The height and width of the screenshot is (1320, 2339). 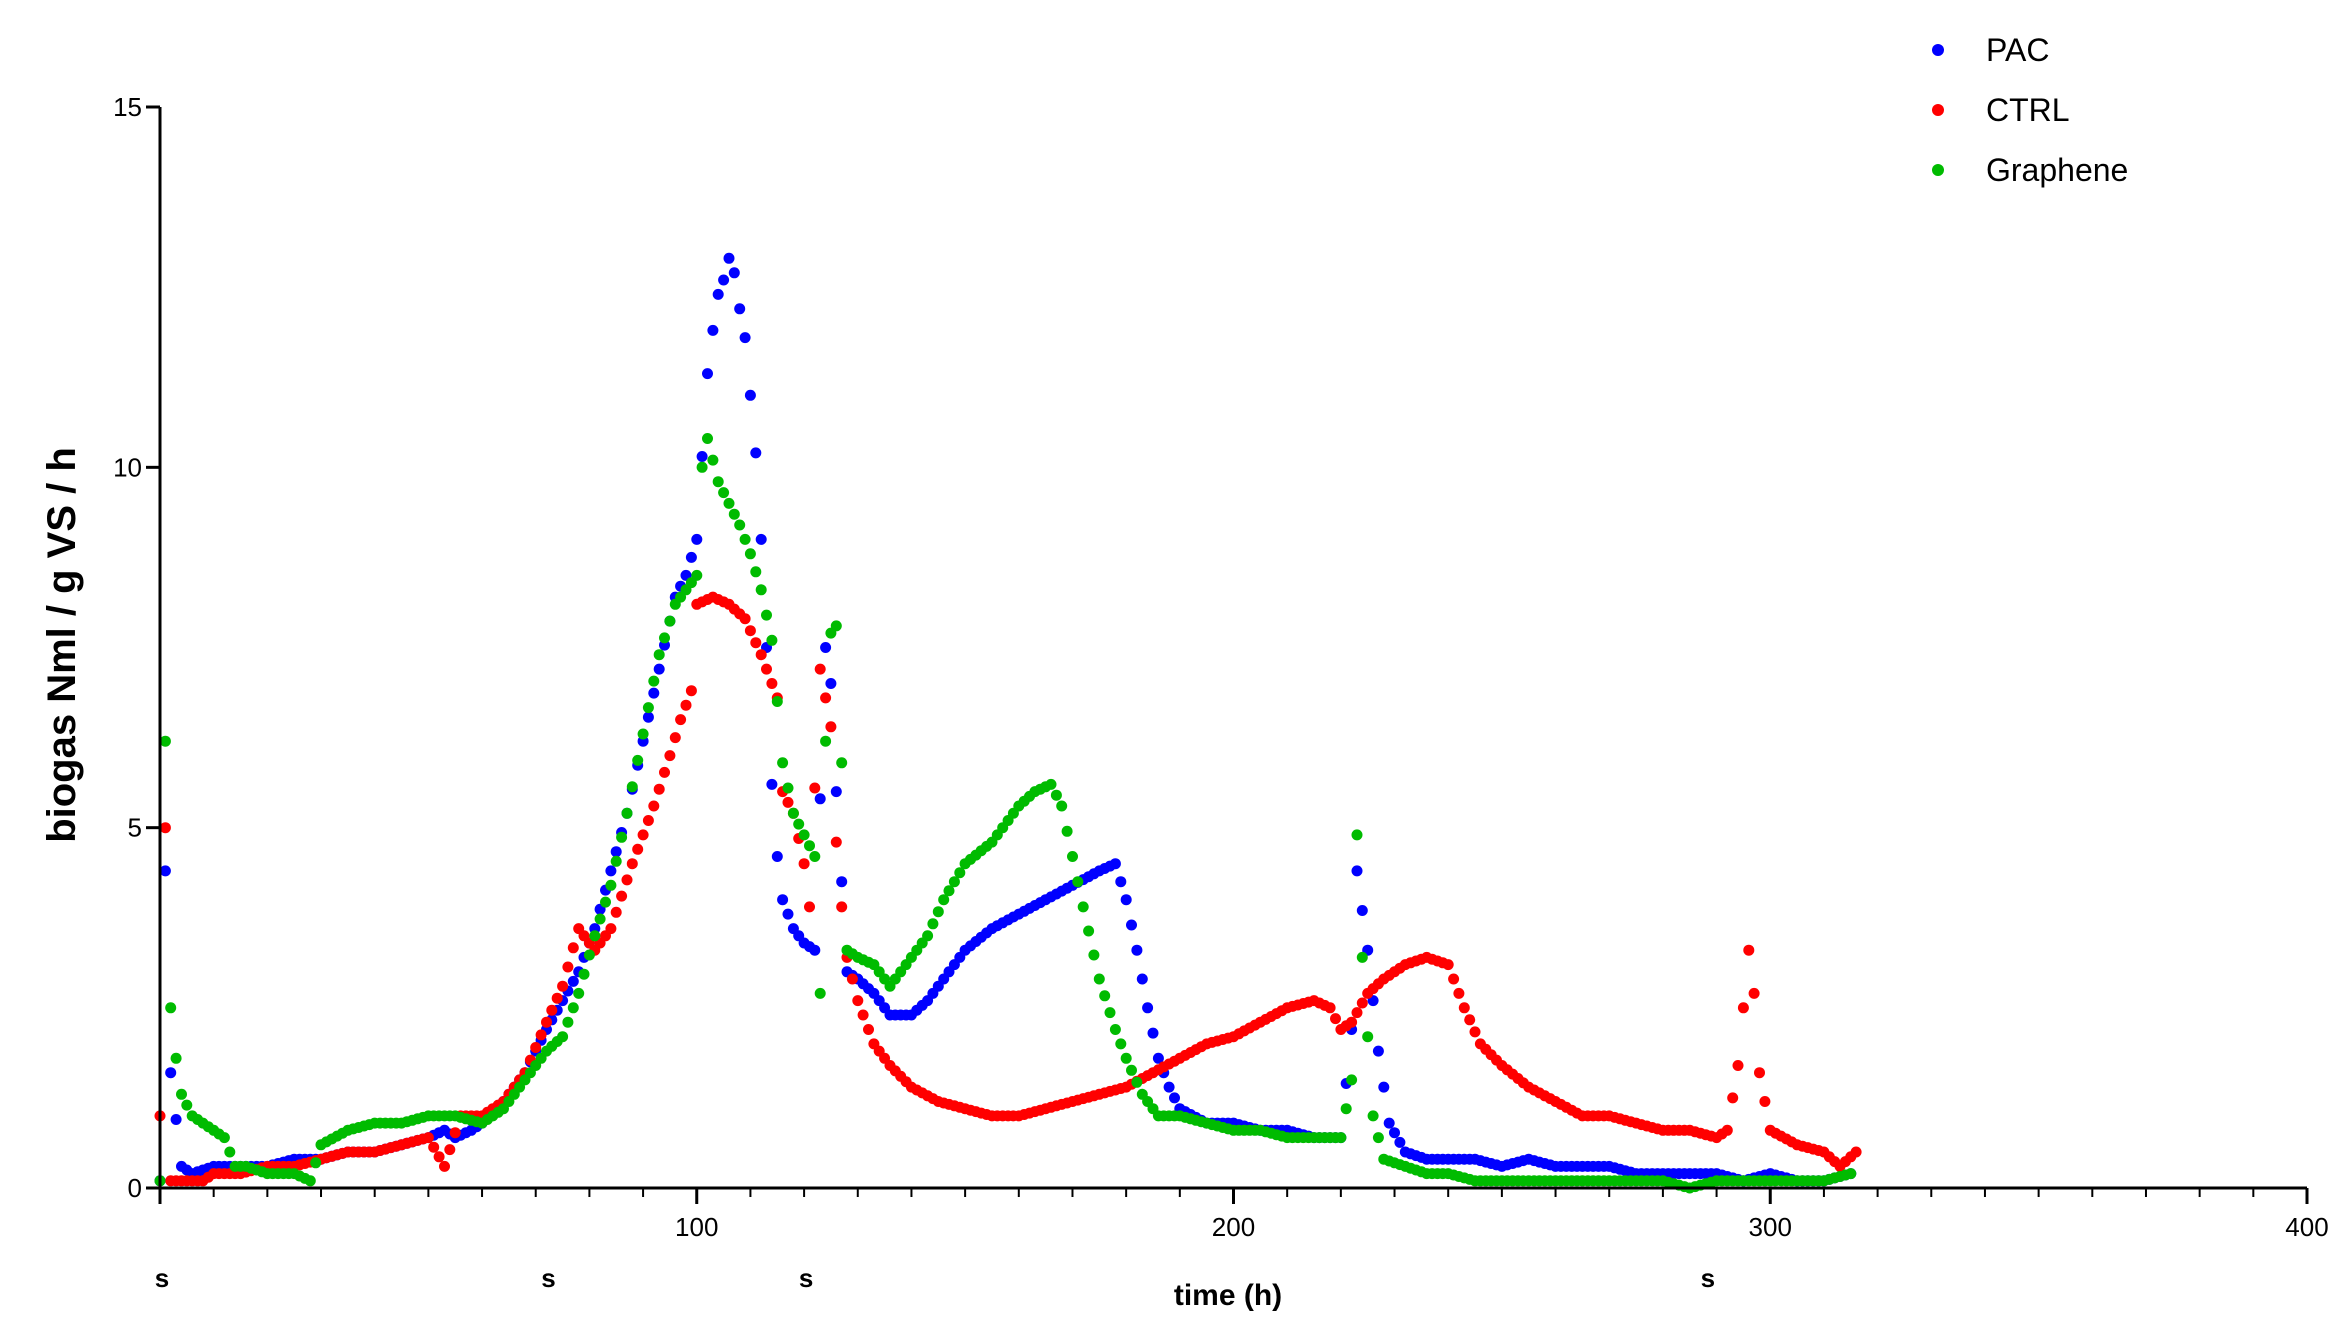 I want to click on legend-marker, so click(x=1938, y=50).